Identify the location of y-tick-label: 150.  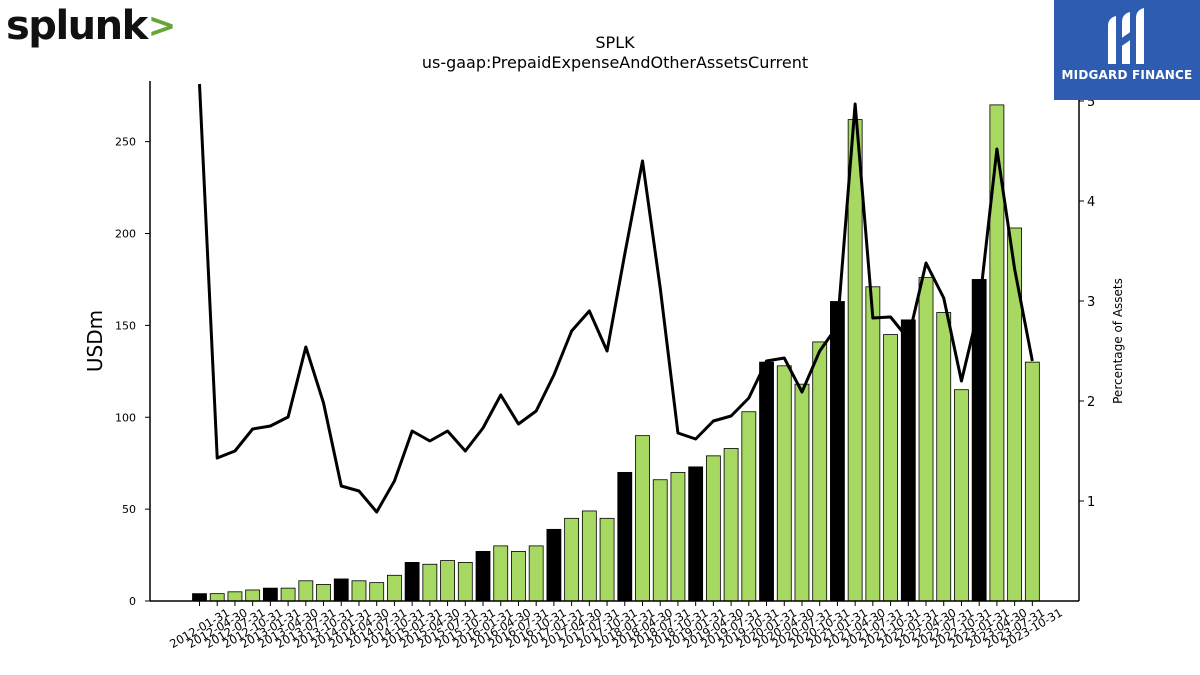
(125, 325).